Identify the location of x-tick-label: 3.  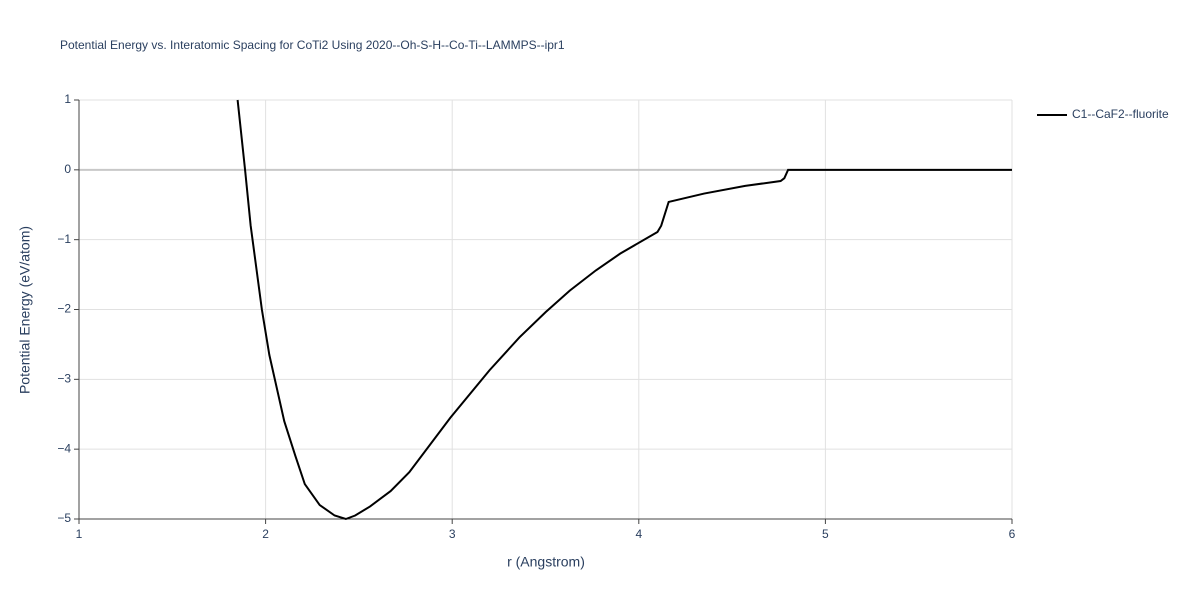
(452, 534).